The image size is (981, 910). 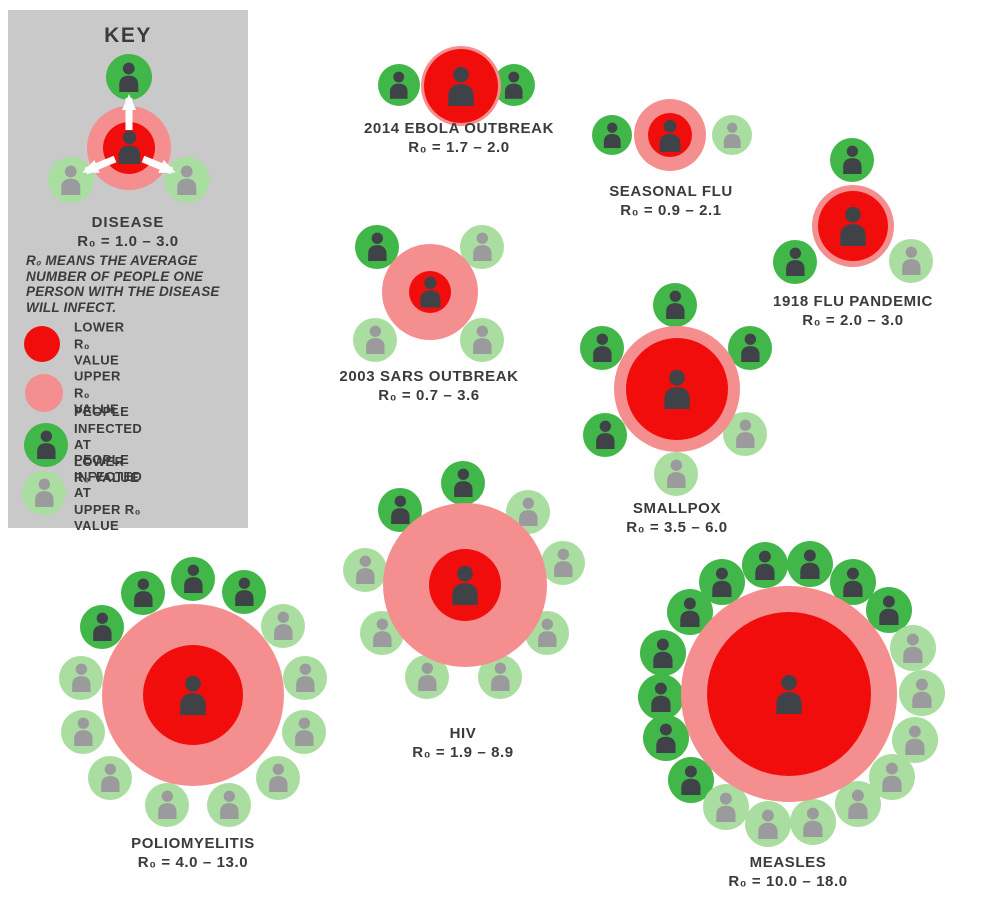 What do you see at coordinates (193, 853) in the screenshot?
I see `disease-label-poliomyelitis: POLIOMYELITIS R₀ = 4.0 – 13.0` at bounding box center [193, 853].